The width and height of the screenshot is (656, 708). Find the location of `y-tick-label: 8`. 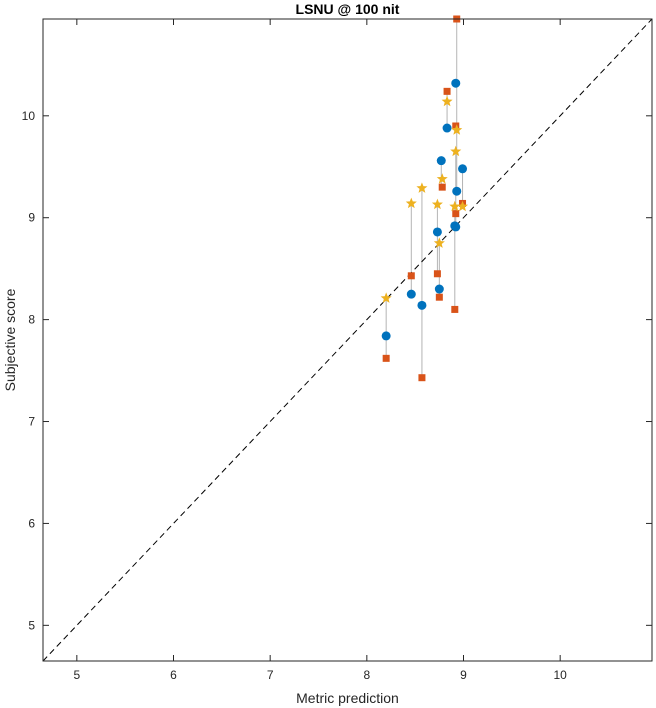

y-tick-label: 8 is located at coordinates (31, 320).